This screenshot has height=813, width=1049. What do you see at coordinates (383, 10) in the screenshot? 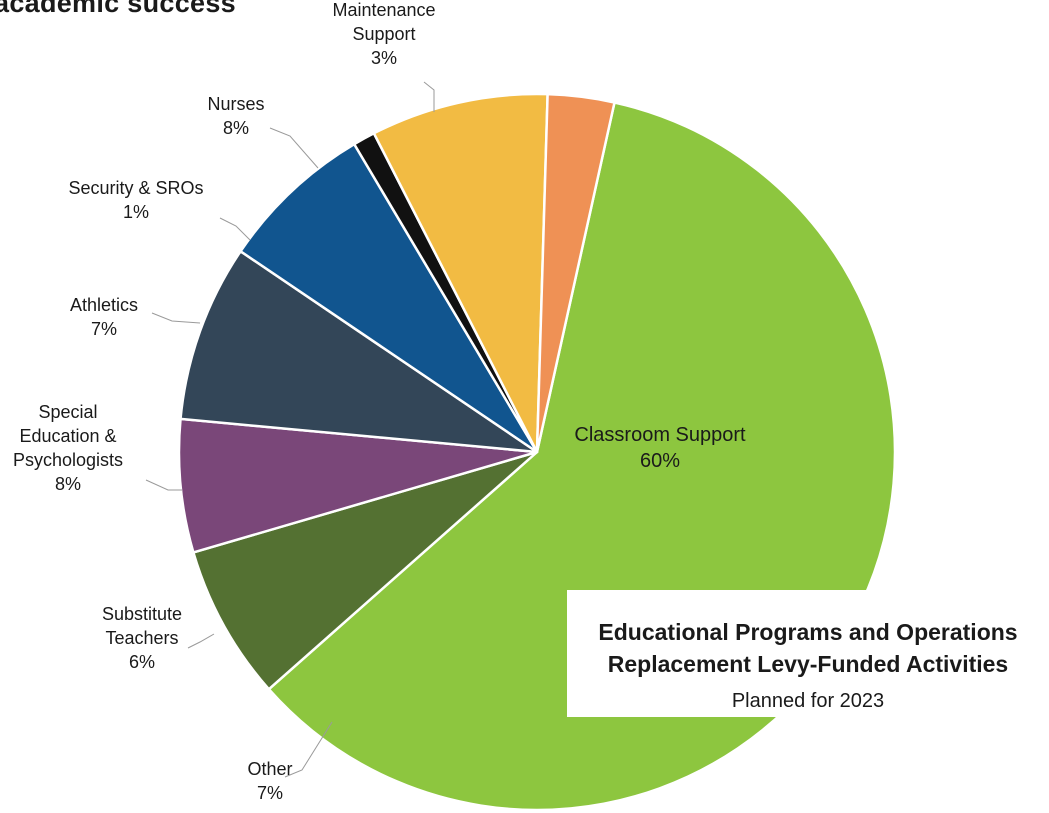
I see `slice-name-label: Maintenance` at bounding box center [383, 10].